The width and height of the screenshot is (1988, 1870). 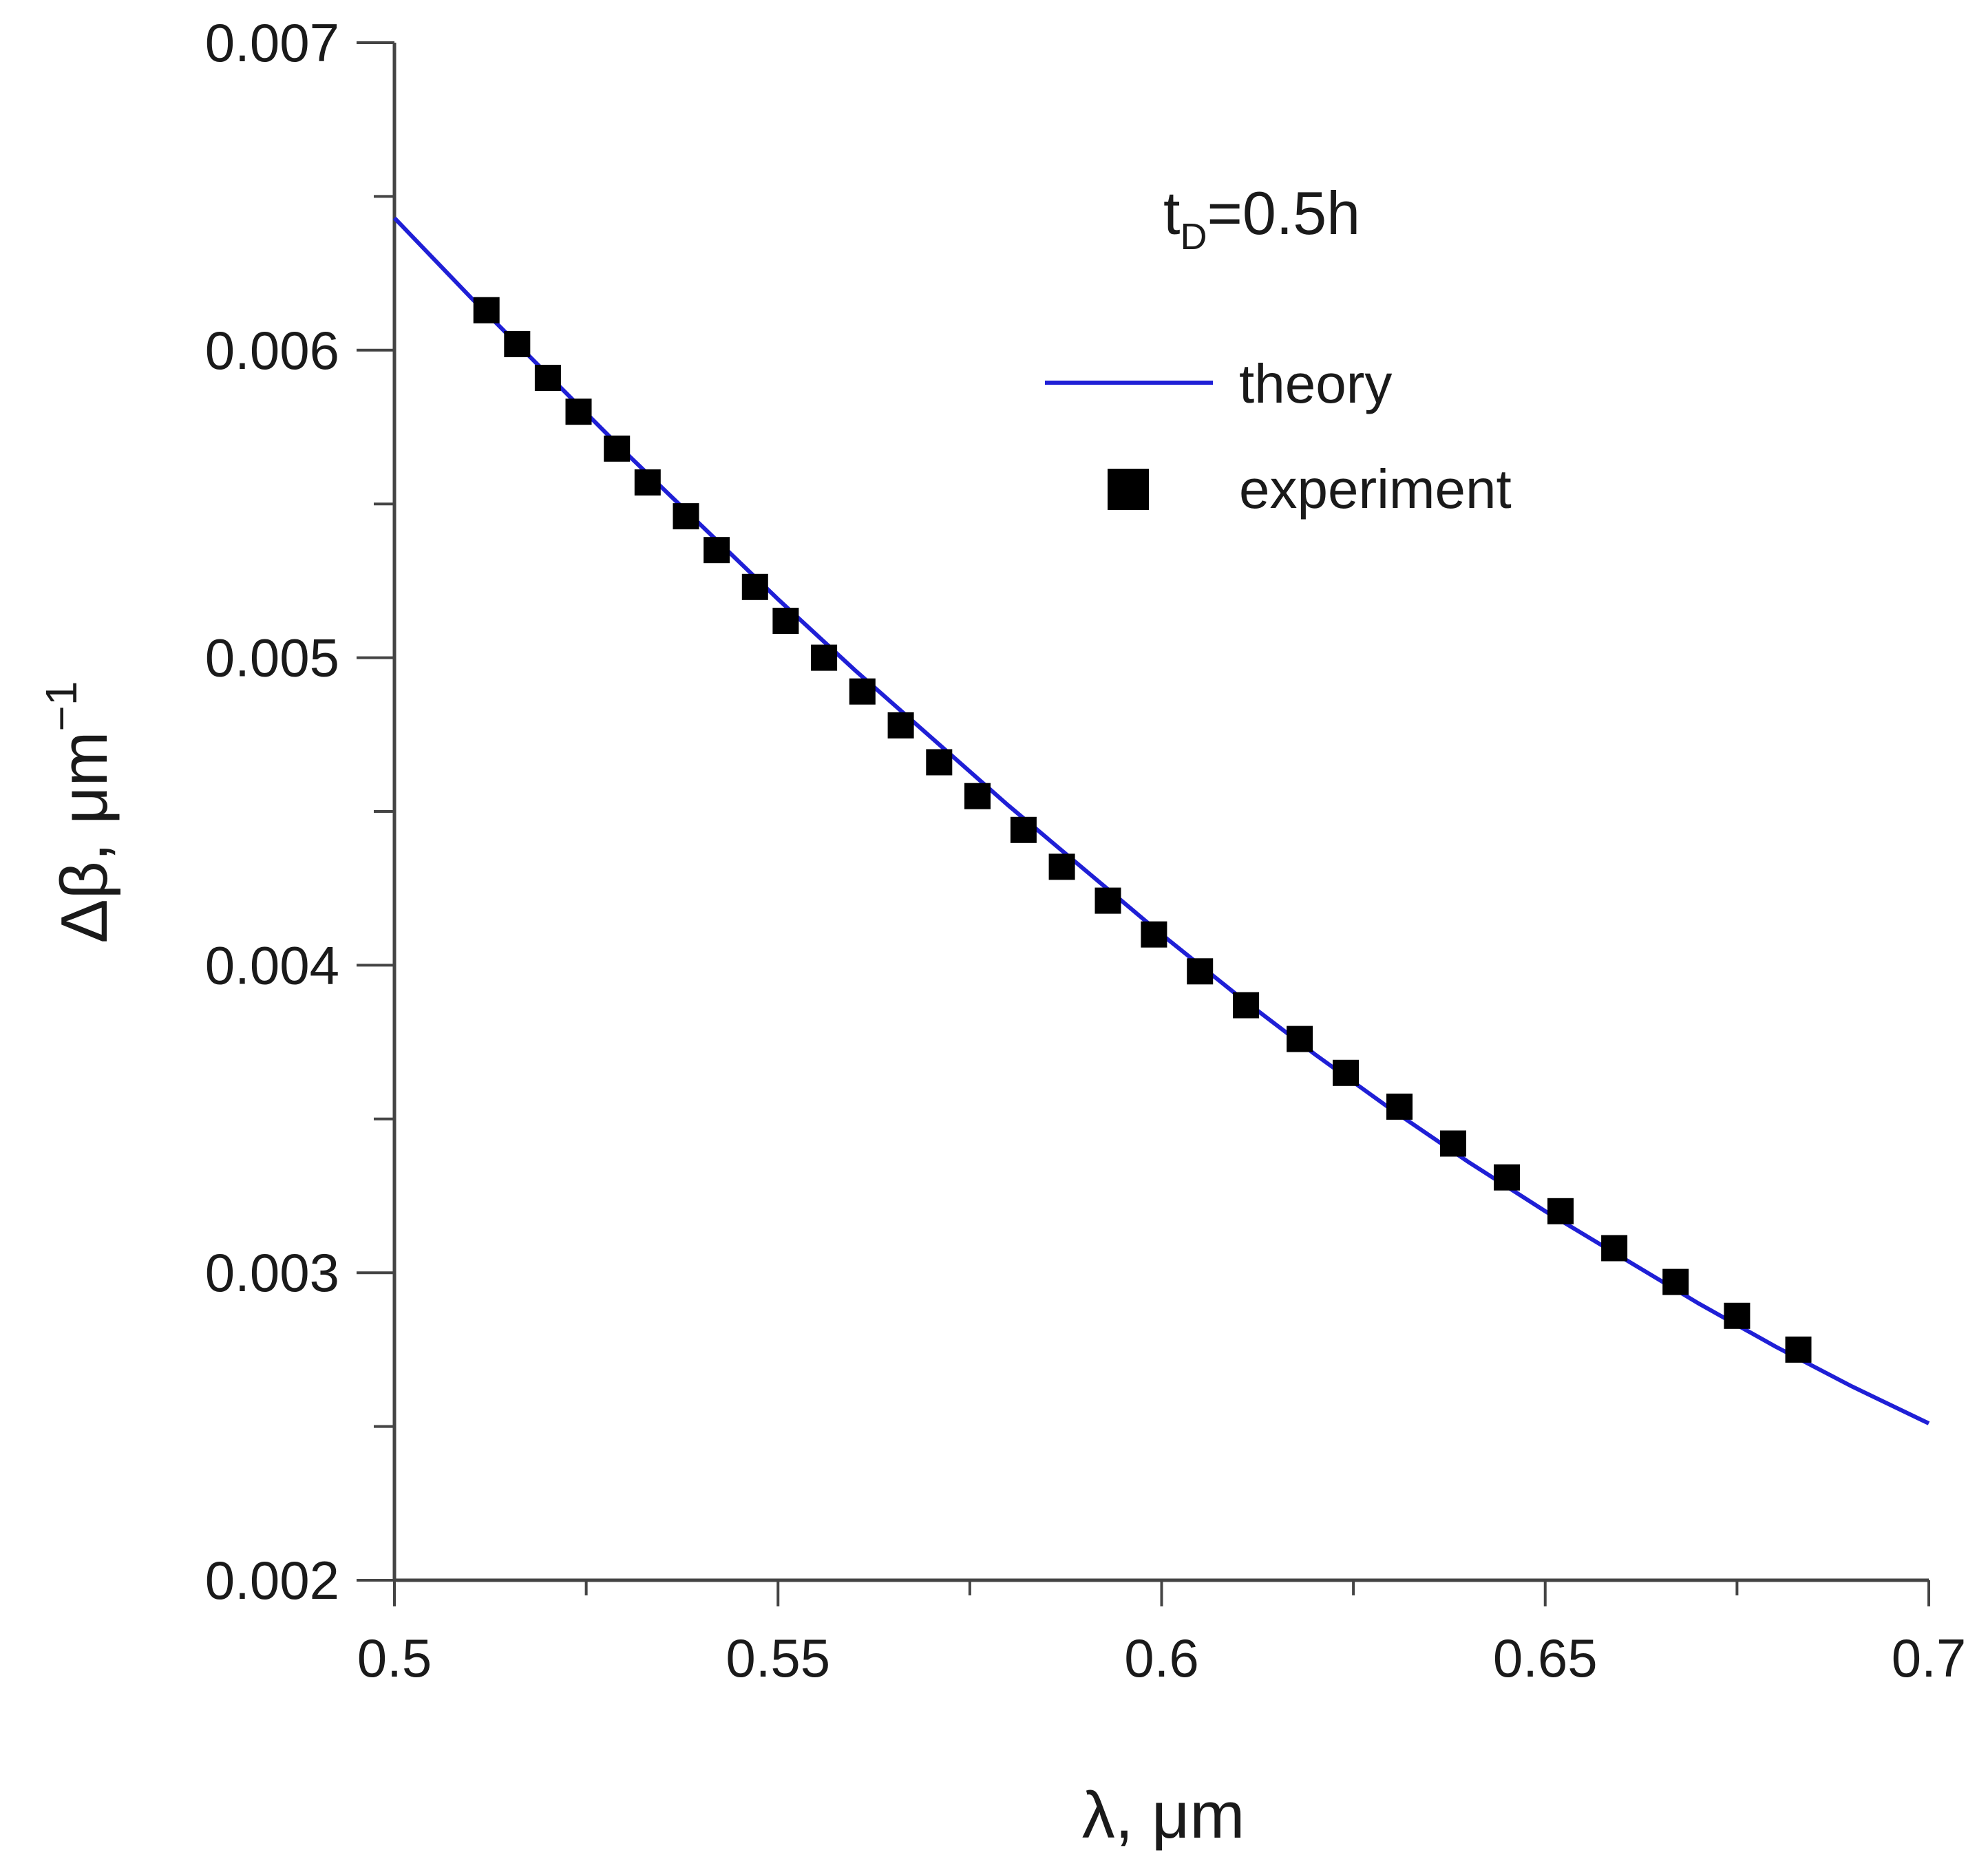 I want to click on x-tick-label: 0.7, so click(x=1929, y=1658).